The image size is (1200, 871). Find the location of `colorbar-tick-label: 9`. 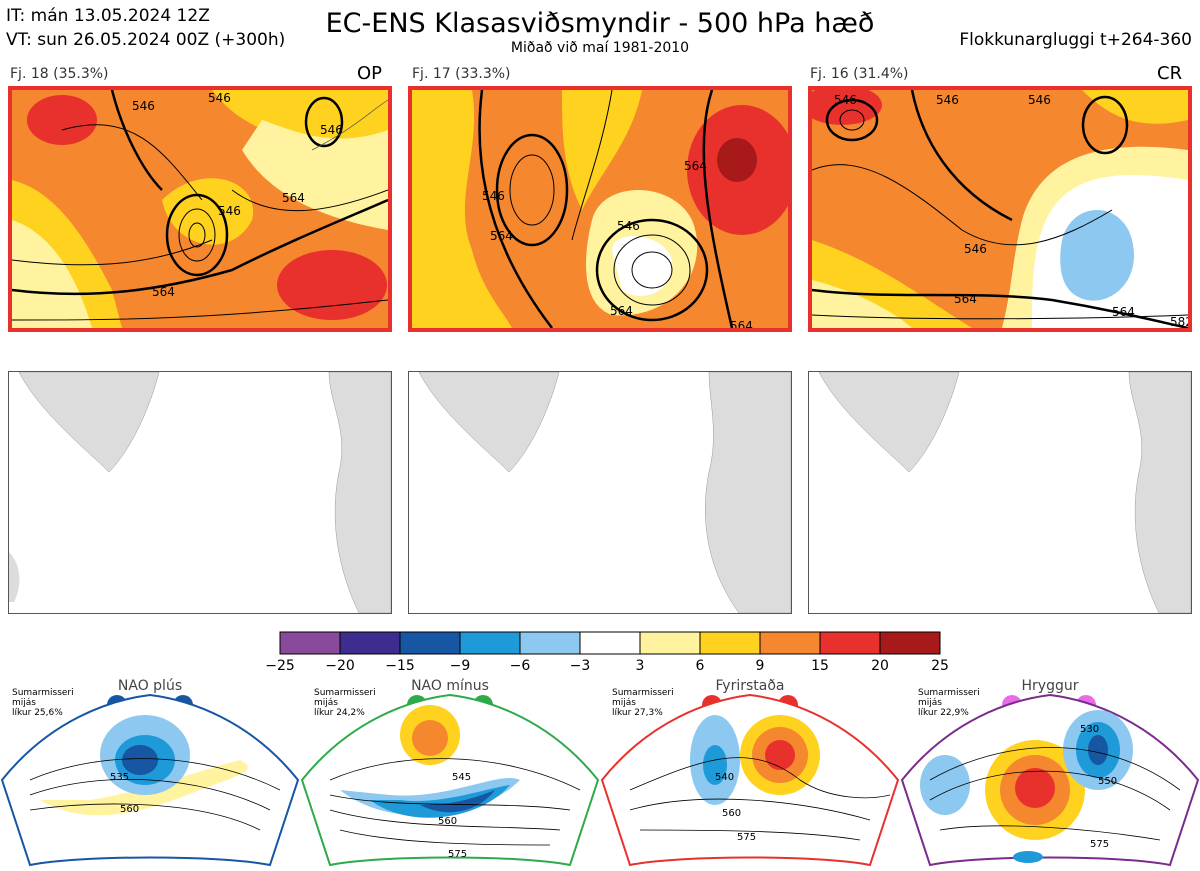

colorbar-tick-label: 9 is located at coordinates (760, 666).